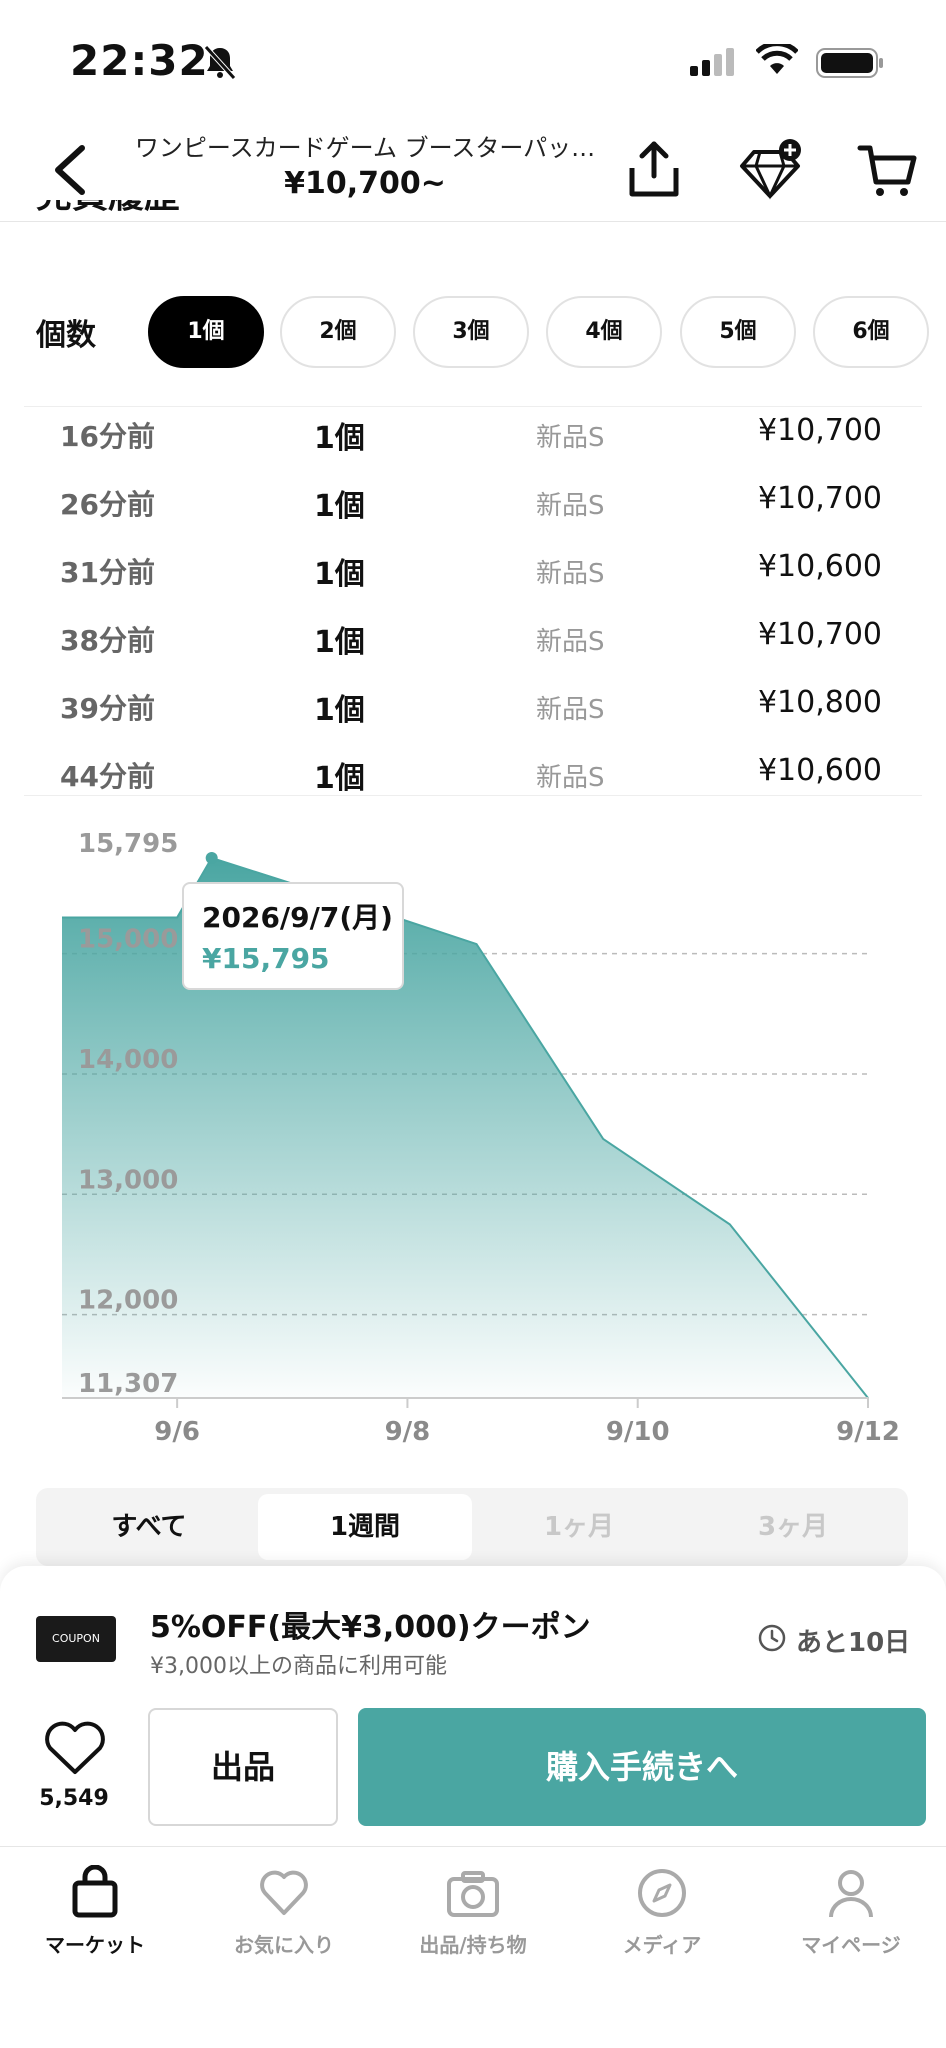  What do you see at coordinates (206, 332) in the screenshot?
I see `qty-option-1: 1個` at bounding box center [206, 332].